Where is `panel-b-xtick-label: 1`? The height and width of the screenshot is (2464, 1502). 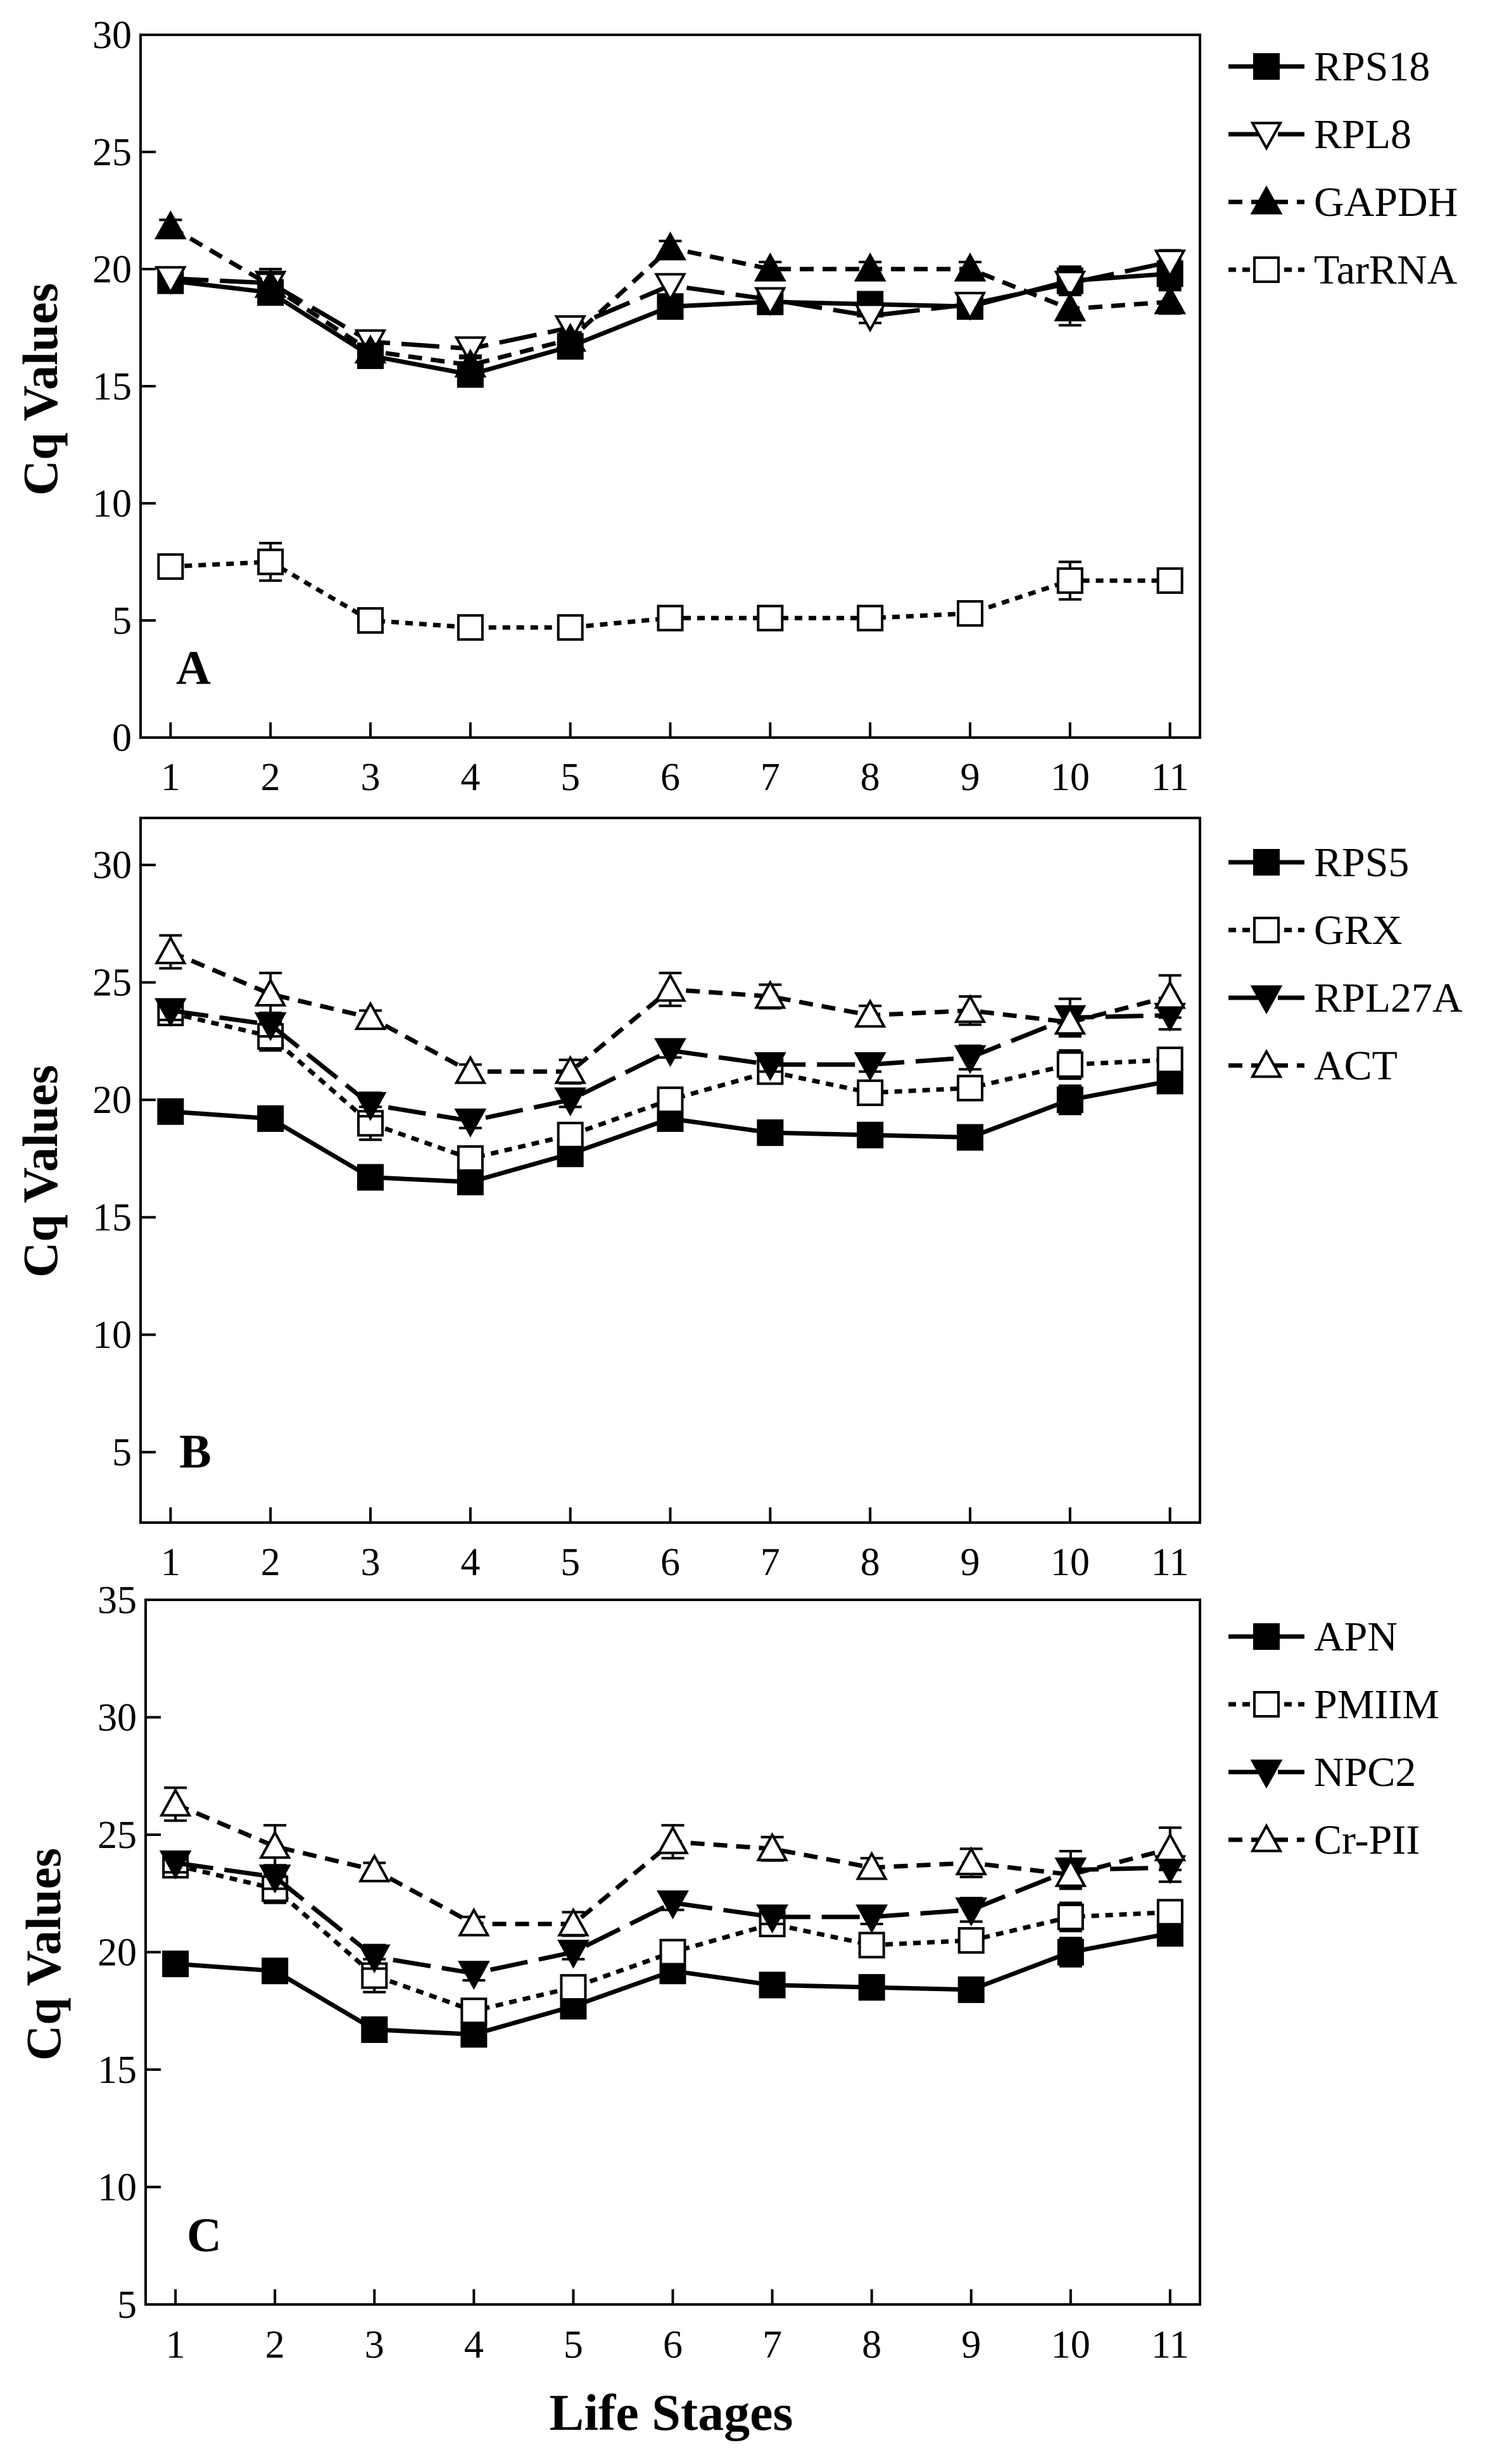
panel-b-xtick-label: 1 is located at coordinates (170, 1562).